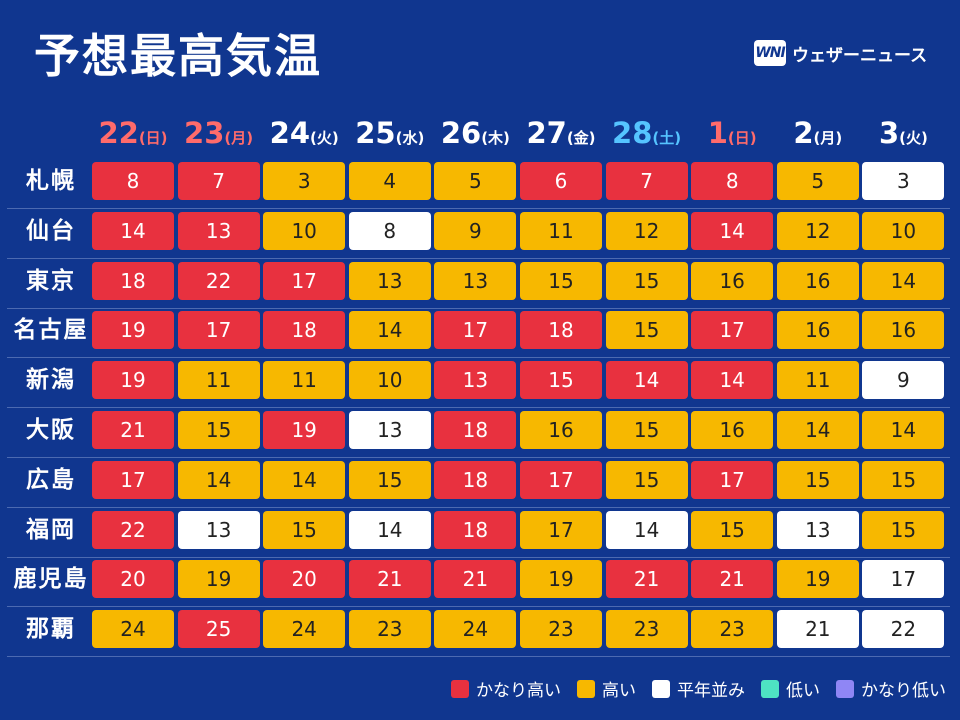  Describe the element at coordinates (732, 133) in the screenshot. I see `date-header: 1(日)` at that location.